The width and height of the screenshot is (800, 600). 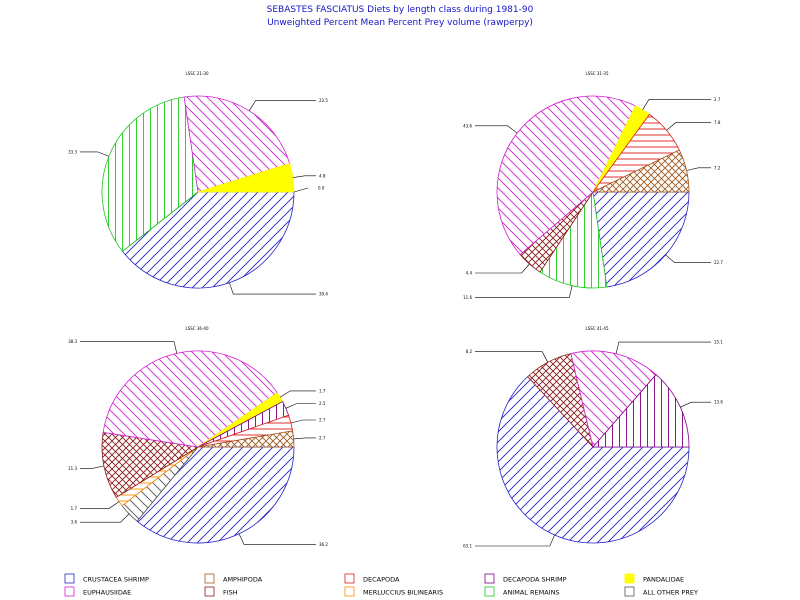 I want to click on pie-chart-2: LSSC 31-35 22.7 11.6 4.4 43.6 2.7 7.8 7.2, so click(x=593, y=185).